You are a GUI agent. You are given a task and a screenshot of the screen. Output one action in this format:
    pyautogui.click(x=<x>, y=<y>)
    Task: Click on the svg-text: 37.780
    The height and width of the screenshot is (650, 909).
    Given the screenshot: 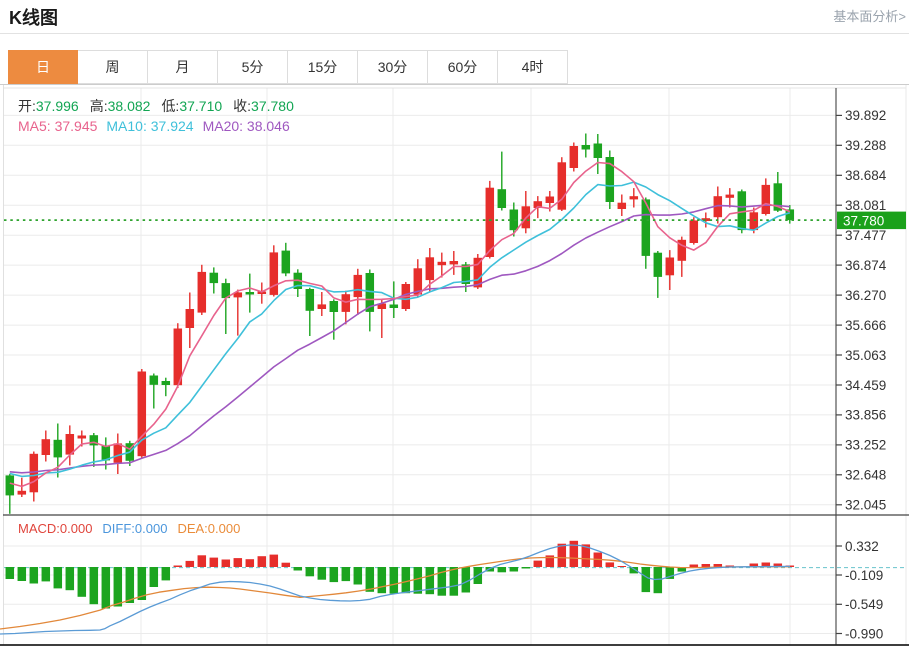 What is the action you would take?
    pyautogui.click(x=863, y=220)
    